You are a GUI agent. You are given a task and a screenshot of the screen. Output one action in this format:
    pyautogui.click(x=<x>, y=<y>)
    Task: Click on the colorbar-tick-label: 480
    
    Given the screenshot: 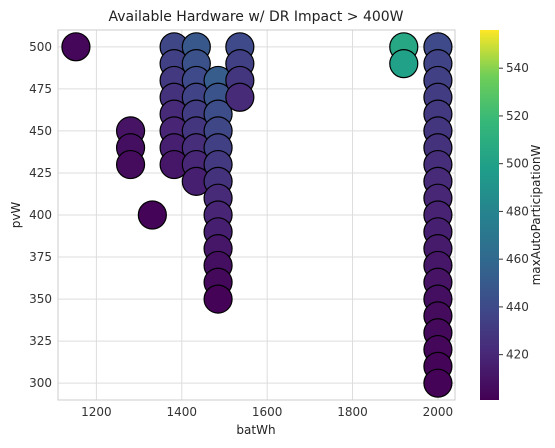 What is the action you would take?
    pyautogui.click(x=517, y=211)
    